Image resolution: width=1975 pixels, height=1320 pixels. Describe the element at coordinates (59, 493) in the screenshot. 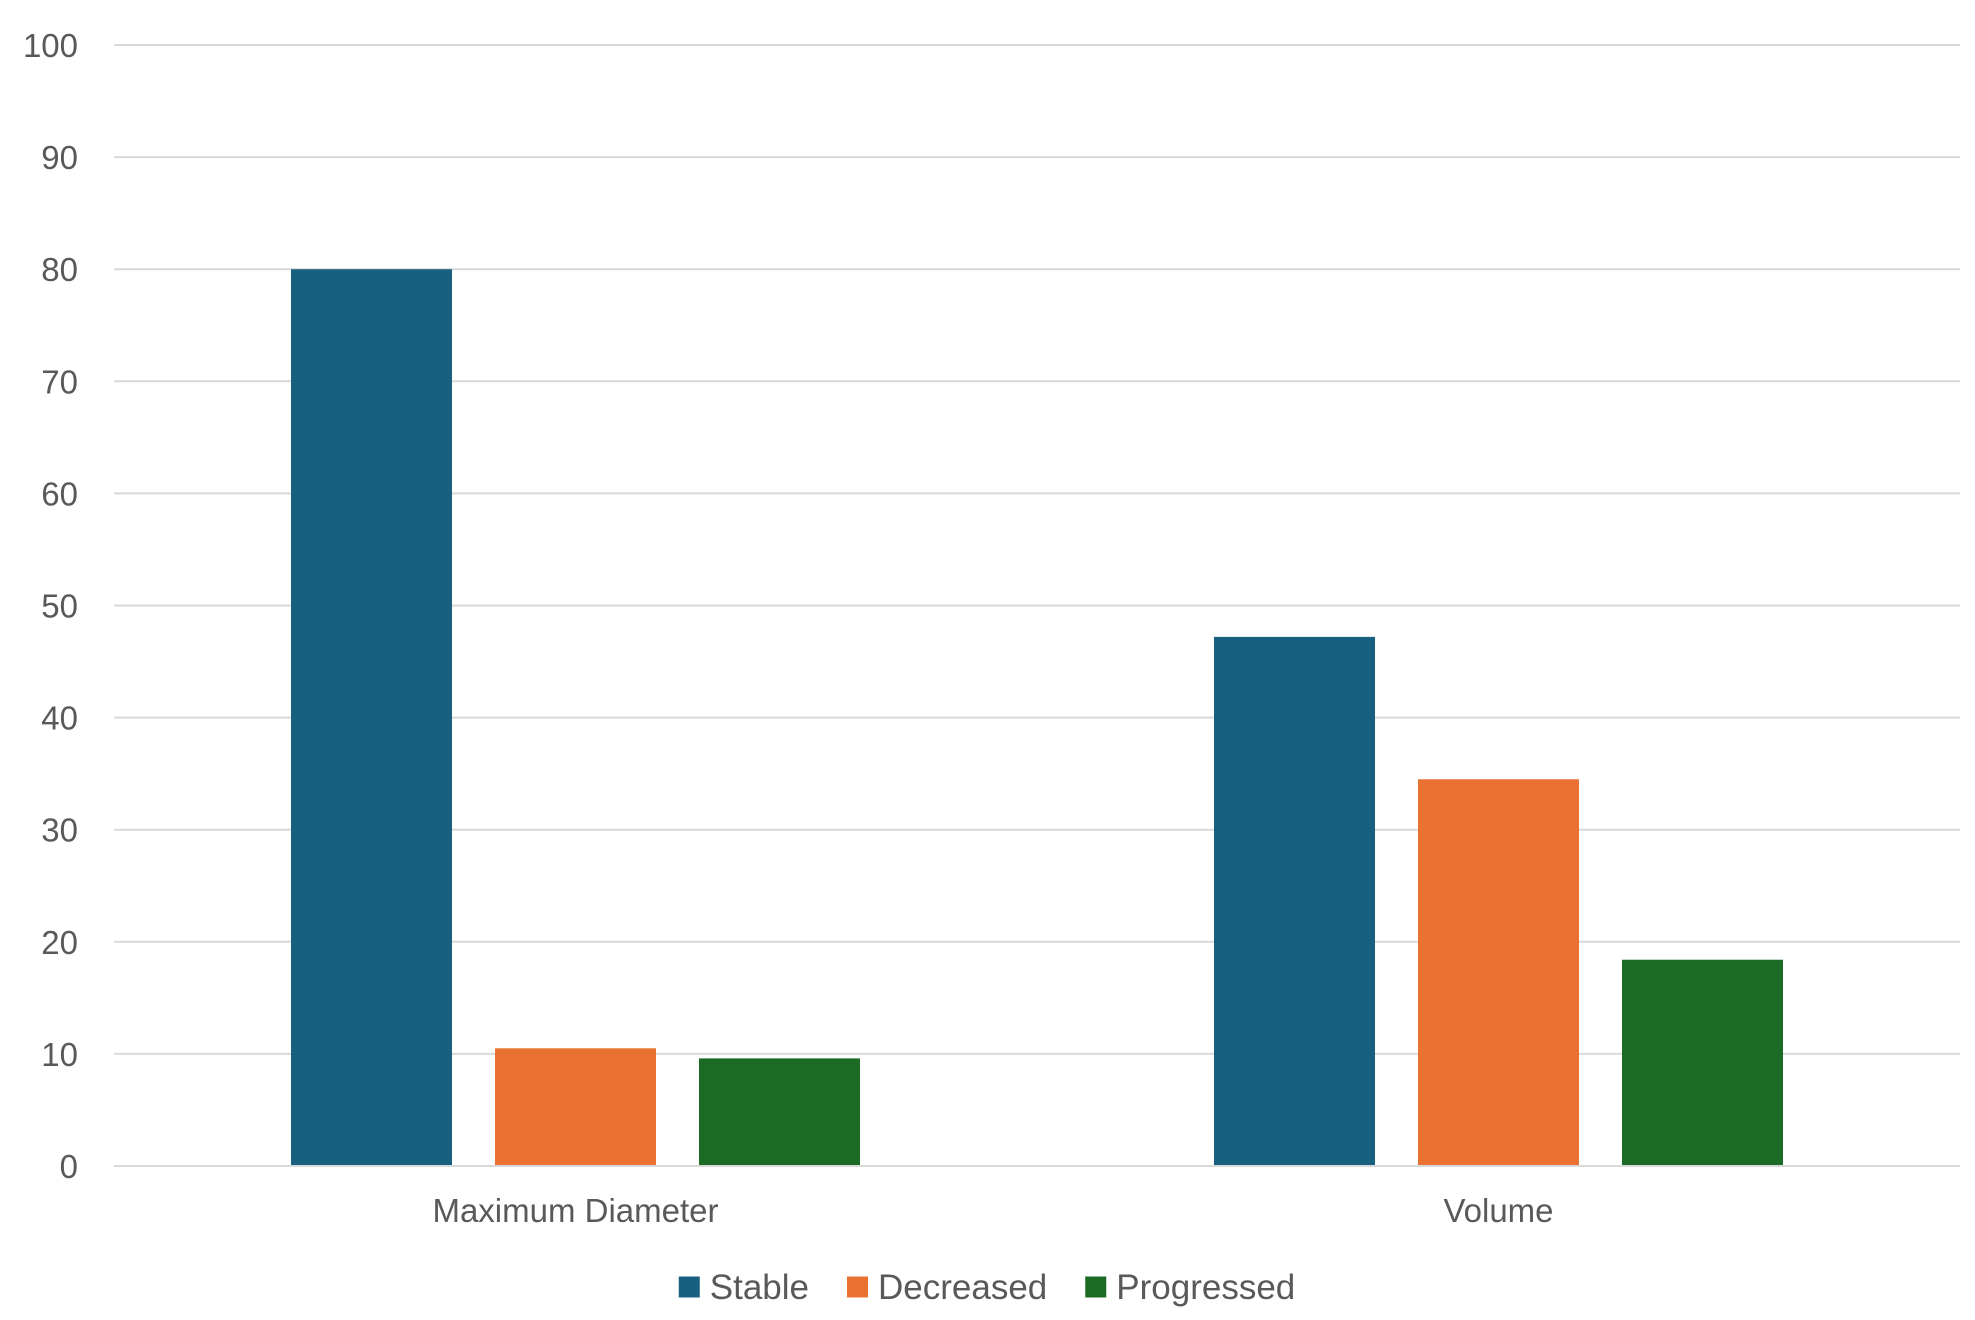

I see `y-tick-label: 60` at that location.